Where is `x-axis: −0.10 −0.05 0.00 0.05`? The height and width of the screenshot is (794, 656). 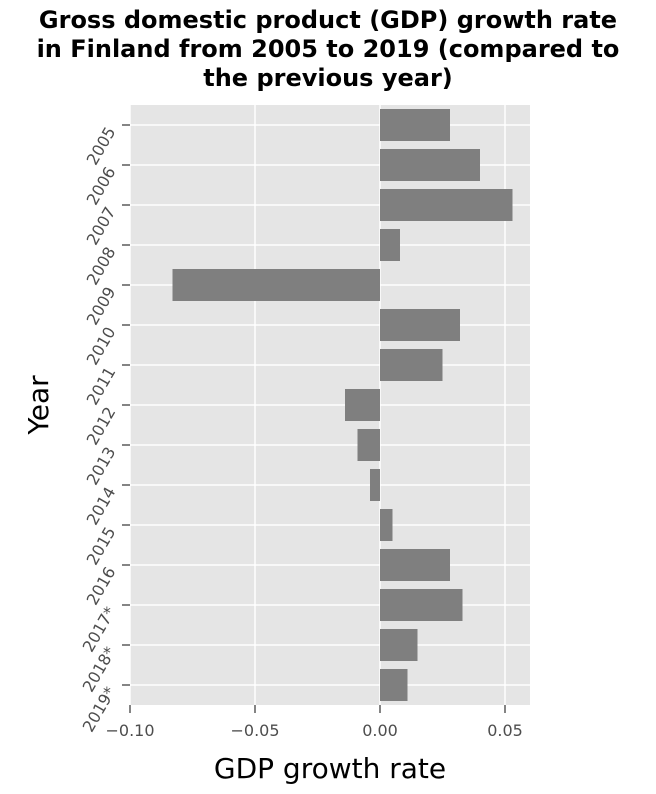
x-axis: −0.10 −0.05 0.00 0.05 is located at coordinates (314, 722).